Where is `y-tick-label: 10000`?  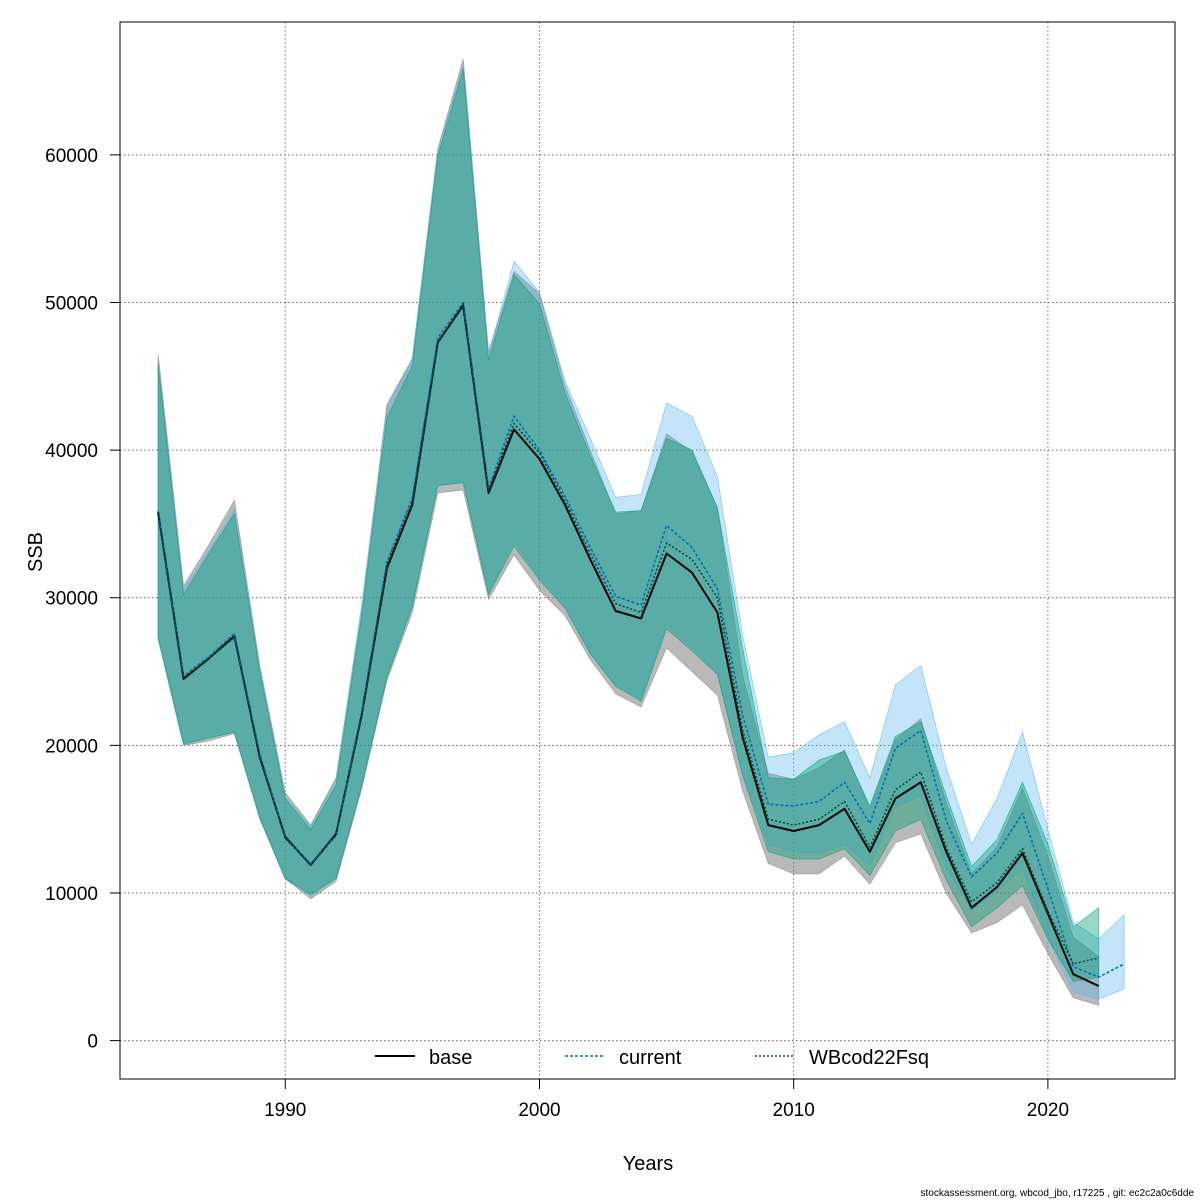
y-tick-label: 10000 is located at coordinates (71, 894).